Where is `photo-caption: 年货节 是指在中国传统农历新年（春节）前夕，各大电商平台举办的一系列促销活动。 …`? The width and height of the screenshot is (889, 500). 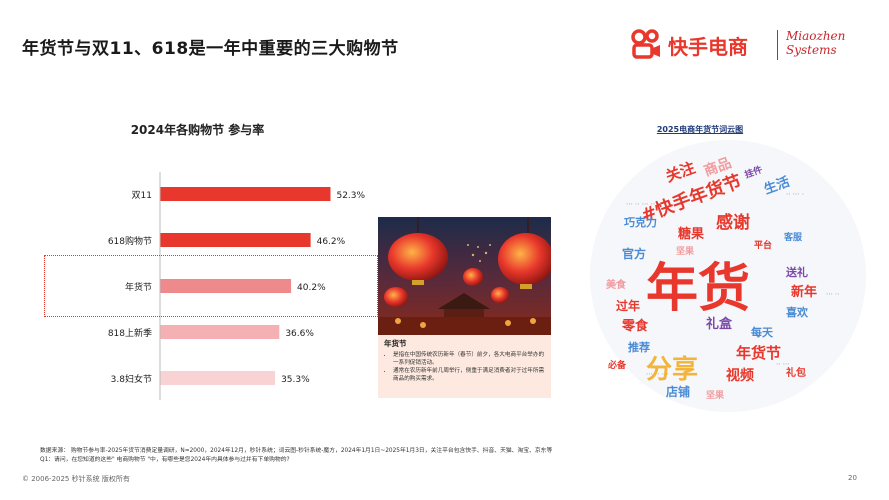 photo-caption: 年货节 是指在中国传统农历新年（春节）前夕，各大电商平台举办的一系列促销活动。 … is located at coordinates (464, 366).